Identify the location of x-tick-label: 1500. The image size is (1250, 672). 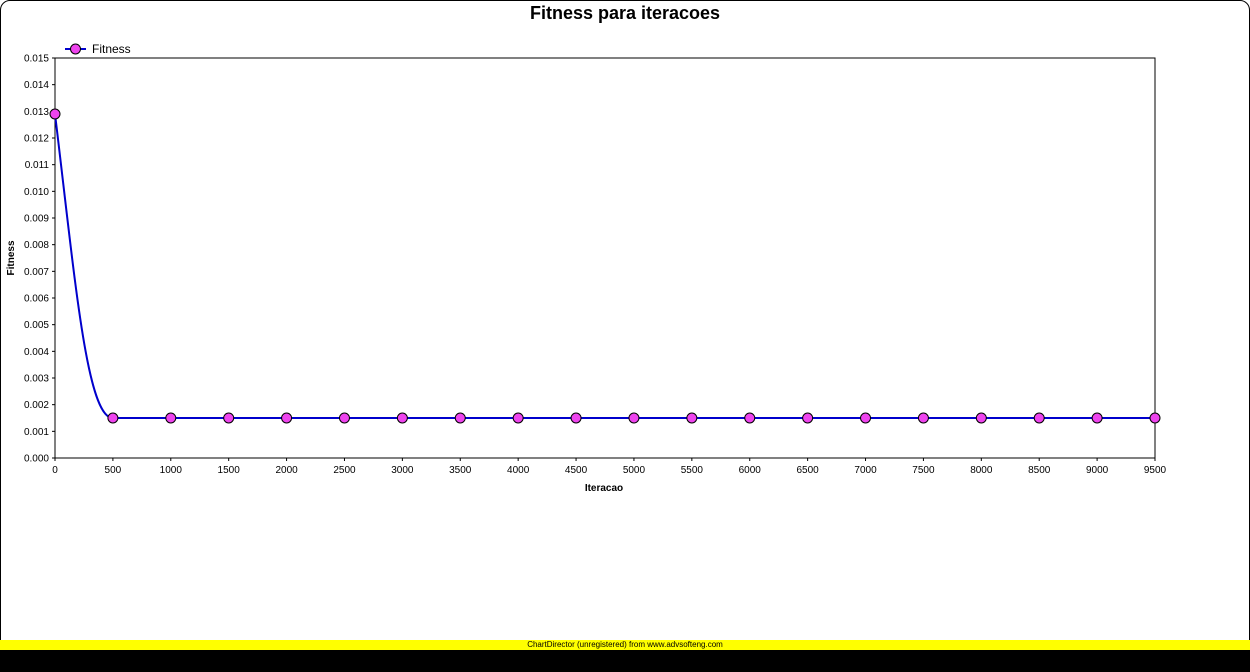
(229, 470).